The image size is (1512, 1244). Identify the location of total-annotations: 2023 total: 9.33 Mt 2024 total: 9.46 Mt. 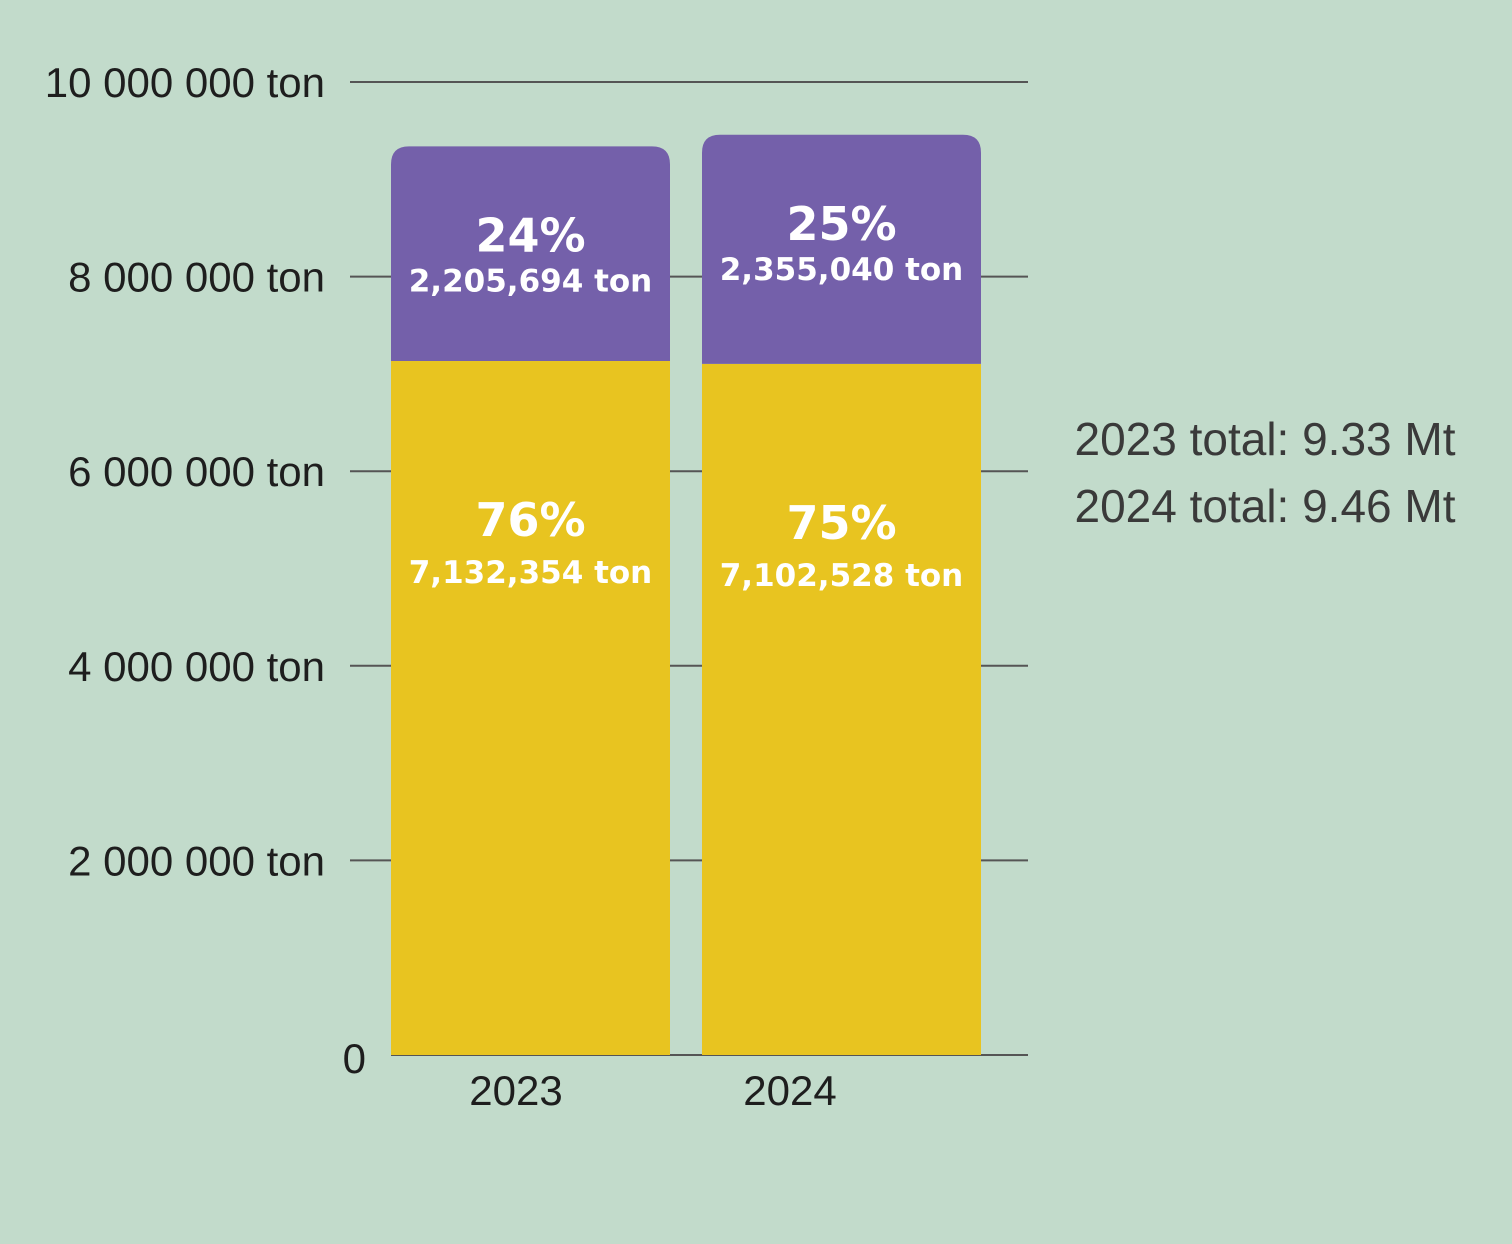
(1264, 472).